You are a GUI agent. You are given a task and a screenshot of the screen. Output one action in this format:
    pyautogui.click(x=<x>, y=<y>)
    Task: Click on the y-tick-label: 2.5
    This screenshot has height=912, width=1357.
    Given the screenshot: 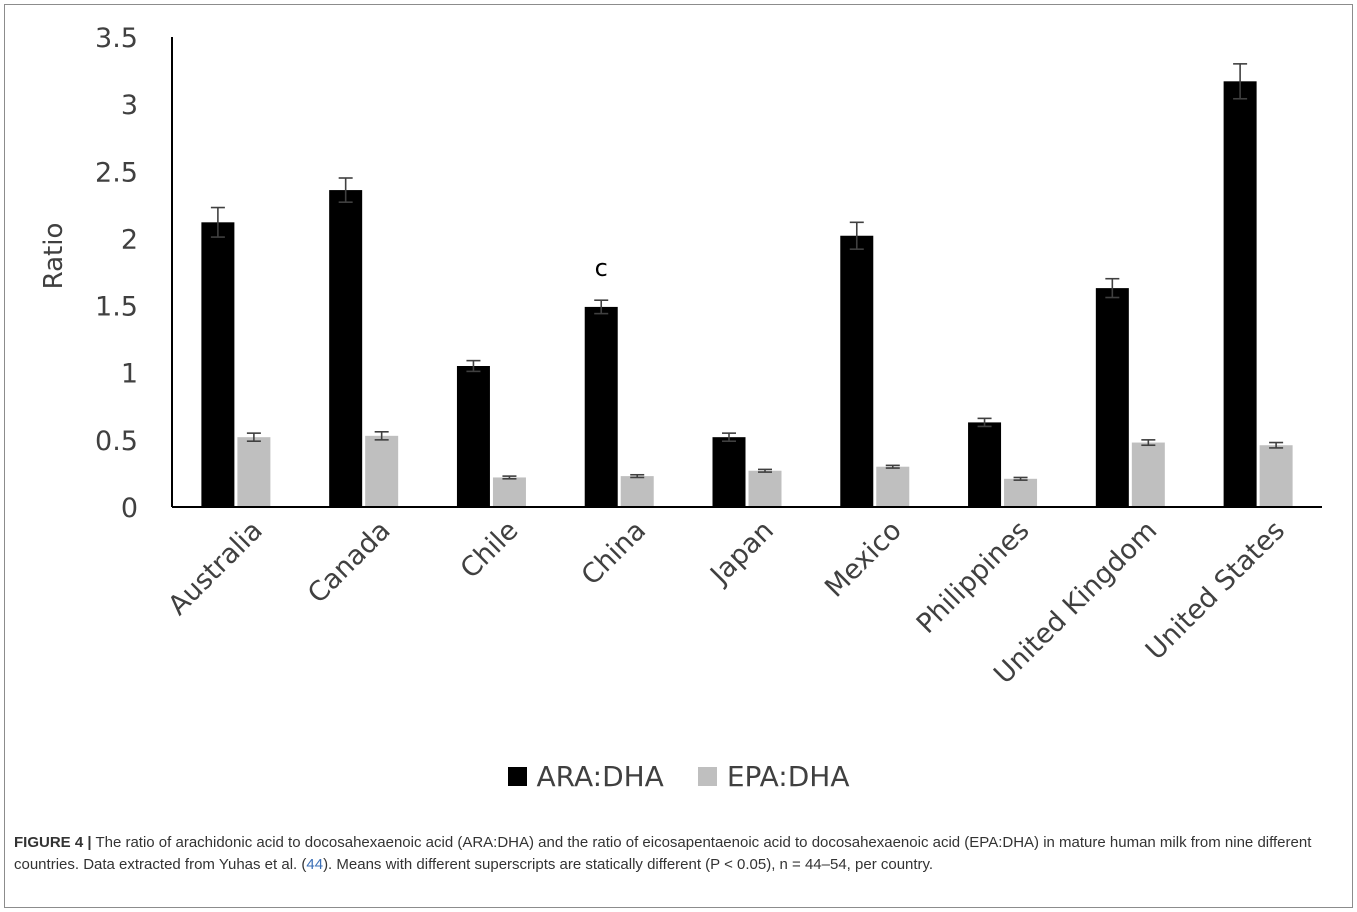 What is the action you would take?
    pyautogui.click(x=116, y=172)
    